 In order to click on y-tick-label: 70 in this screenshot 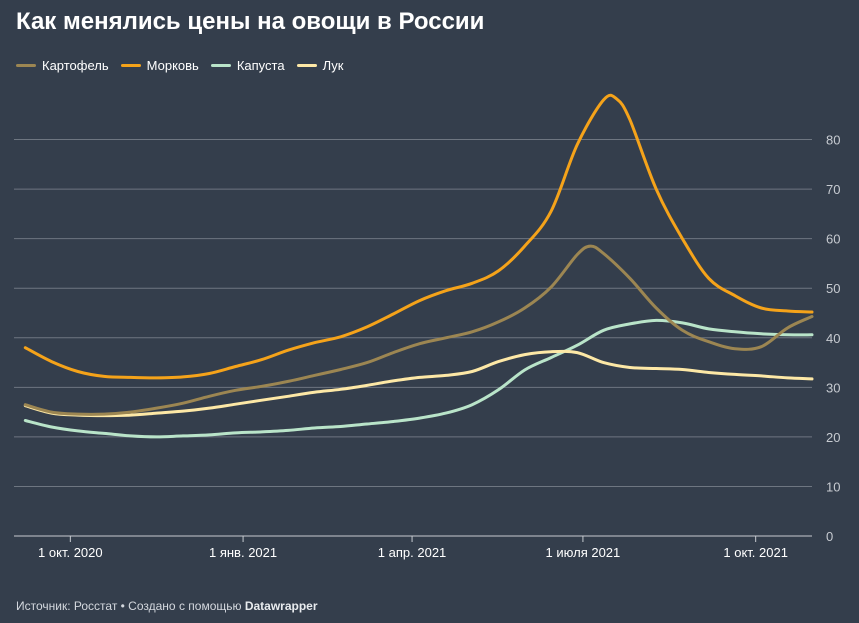, I will do `click(833, 189)`.